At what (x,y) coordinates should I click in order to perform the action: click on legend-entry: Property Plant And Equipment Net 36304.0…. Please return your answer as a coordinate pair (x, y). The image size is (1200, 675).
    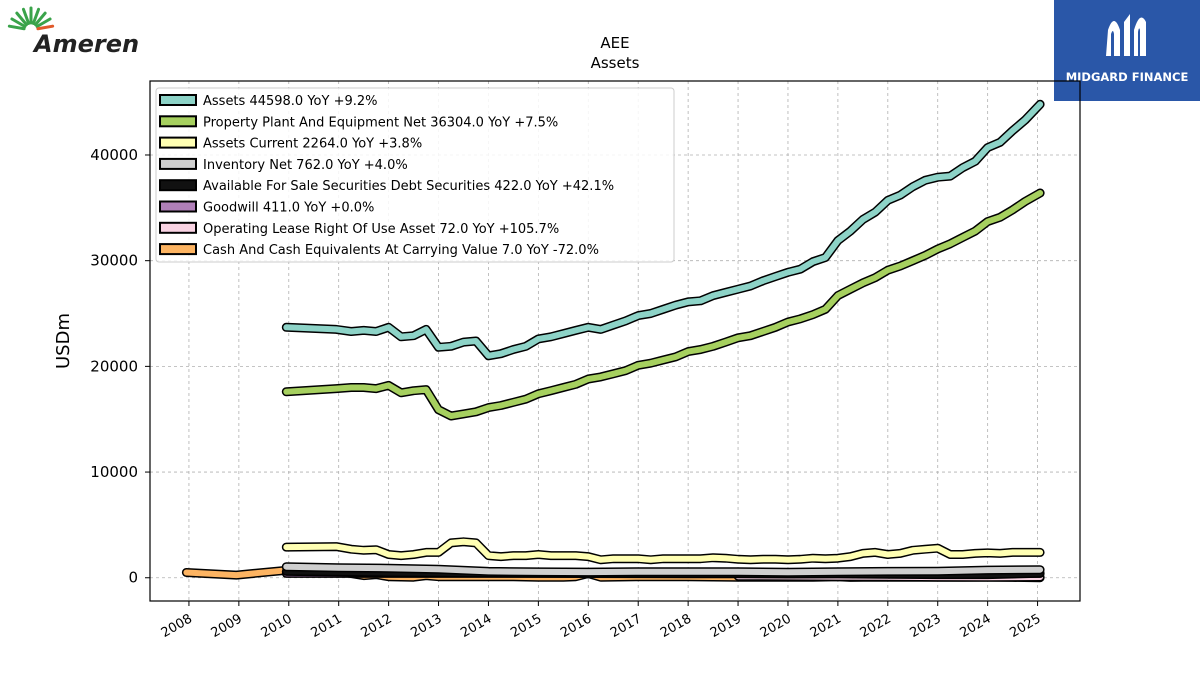
    Looking at the image, I should click on (380, 122).